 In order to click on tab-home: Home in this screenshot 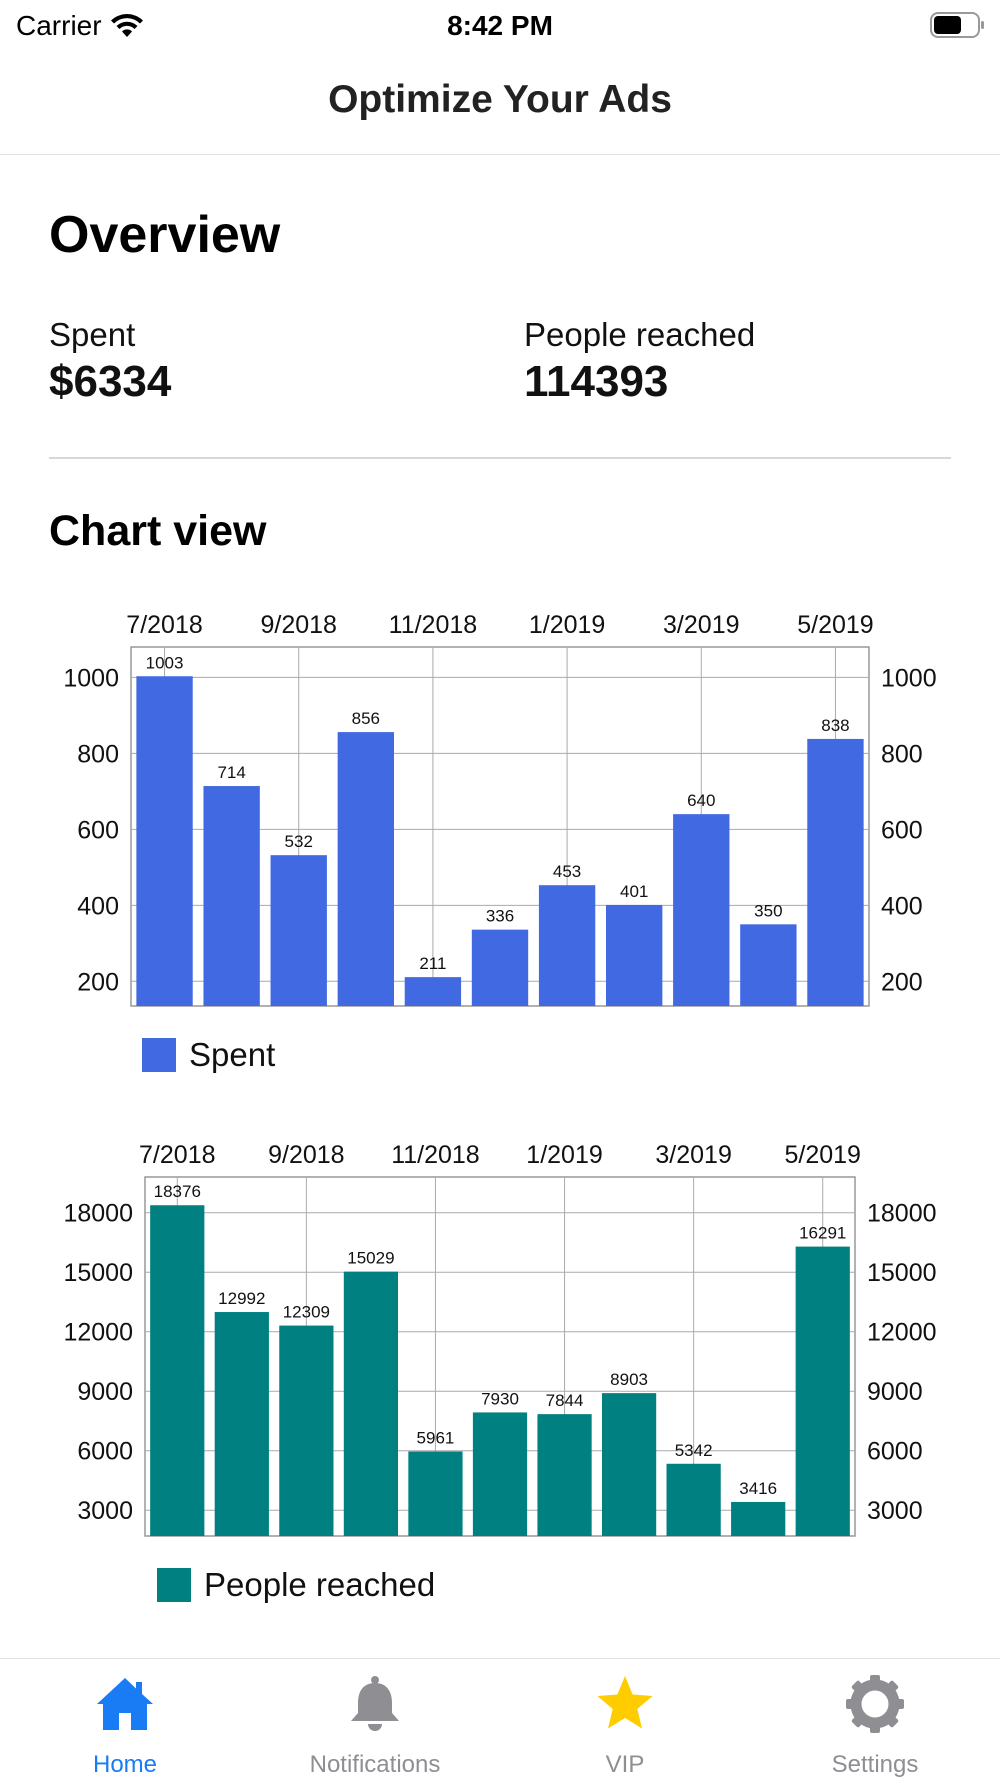, I will do `click(125, 1718)`.